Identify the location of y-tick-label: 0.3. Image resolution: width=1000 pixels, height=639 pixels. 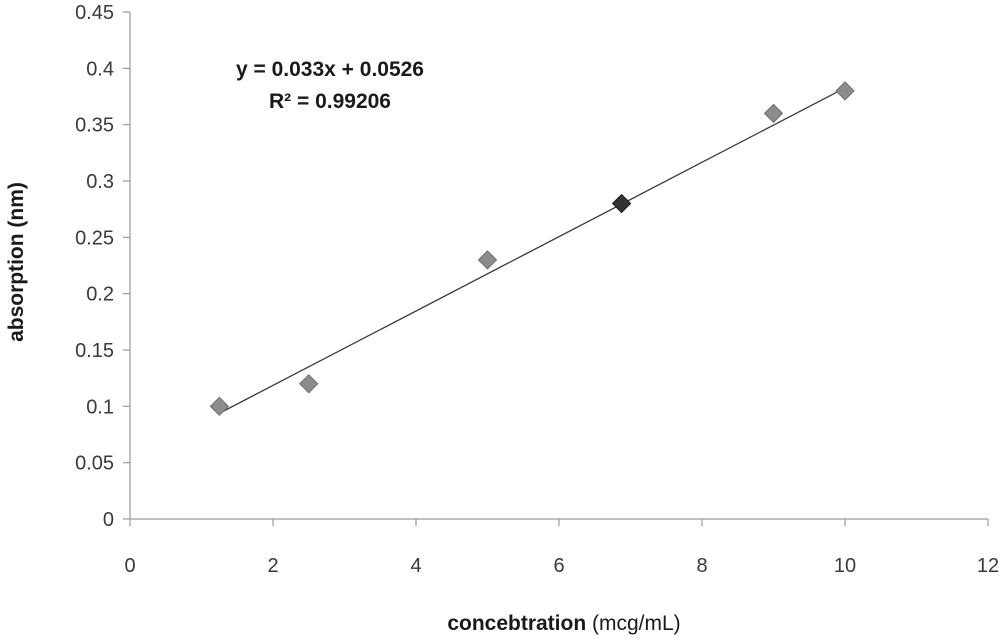
(100, 182).